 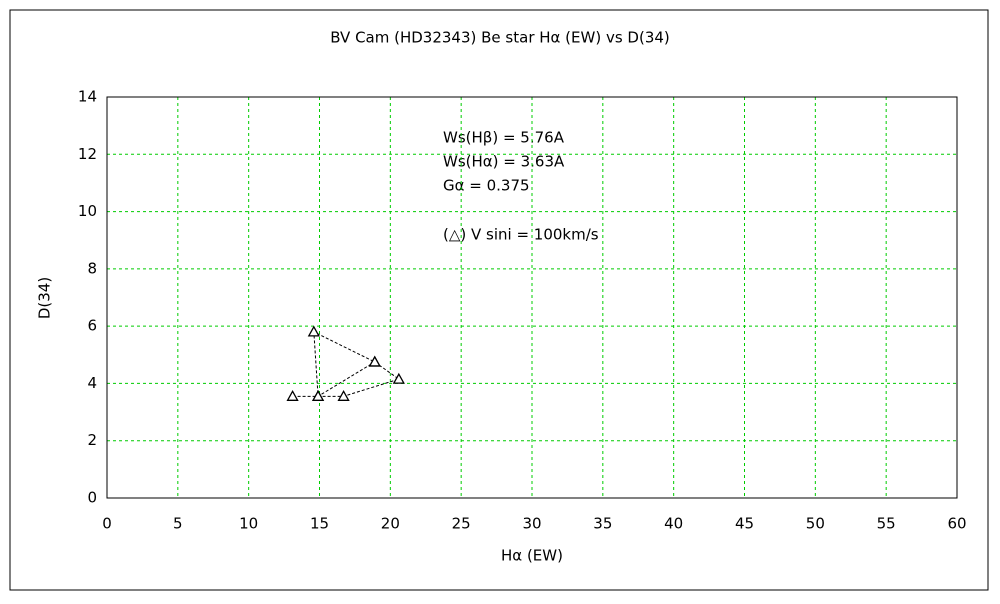 What do you see at coordinates (92, 440) in the screenshot?
I see `y-tick-label: 2` at bounding box center [92, 440].